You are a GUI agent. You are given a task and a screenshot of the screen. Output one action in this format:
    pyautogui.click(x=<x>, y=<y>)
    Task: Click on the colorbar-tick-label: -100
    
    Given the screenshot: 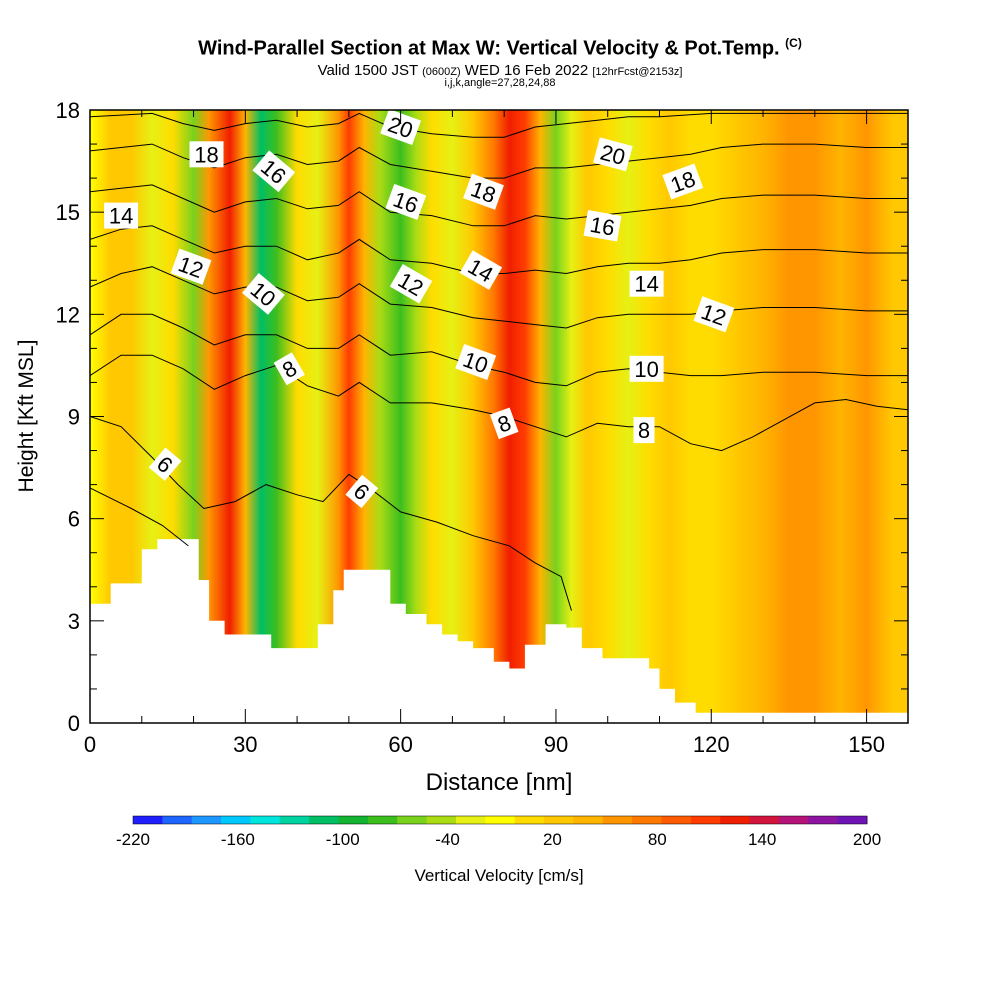 What is the action you would take?
    pyautogui.click(x=343, y=839)
    